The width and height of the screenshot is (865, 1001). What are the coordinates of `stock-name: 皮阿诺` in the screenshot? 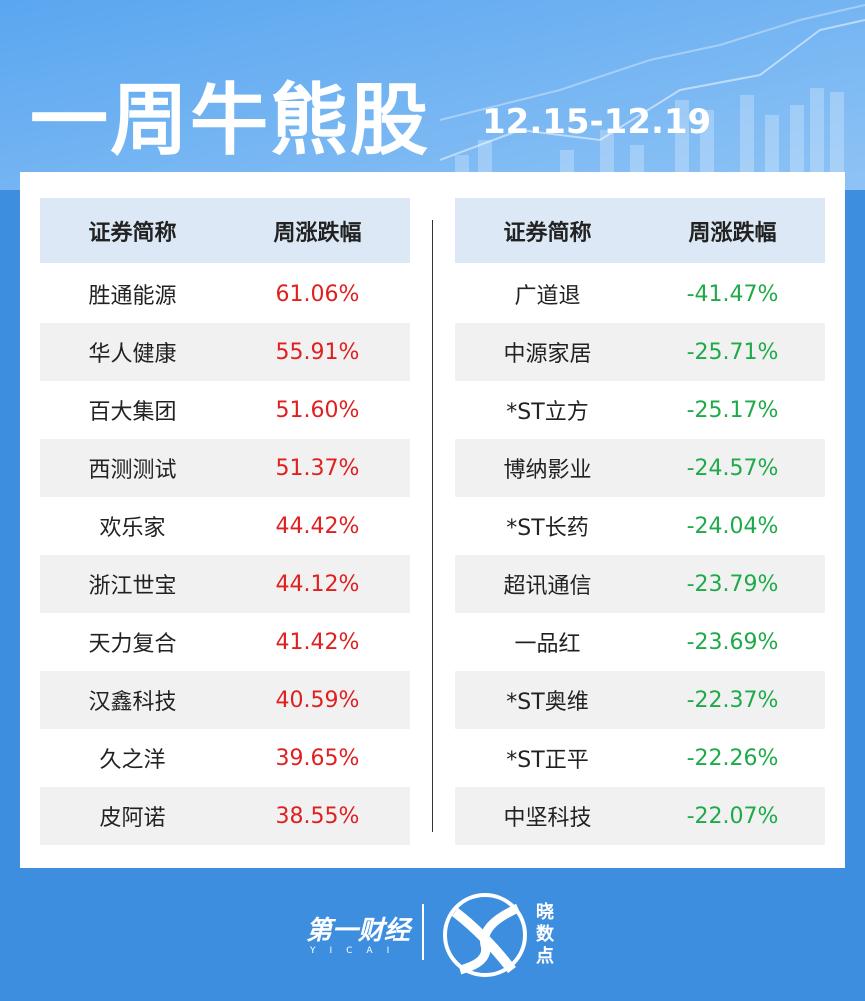 It's located at (132, 818).